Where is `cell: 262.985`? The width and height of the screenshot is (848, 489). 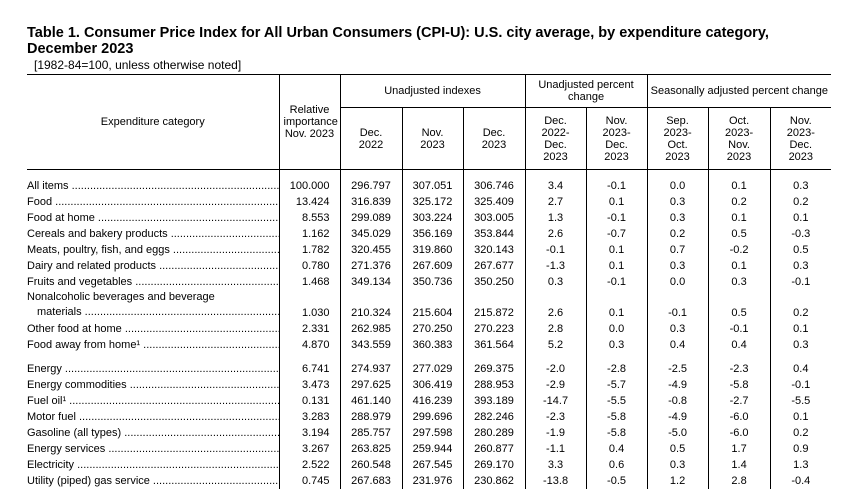 cell: 262.985 is located at coordinates (370, 329).